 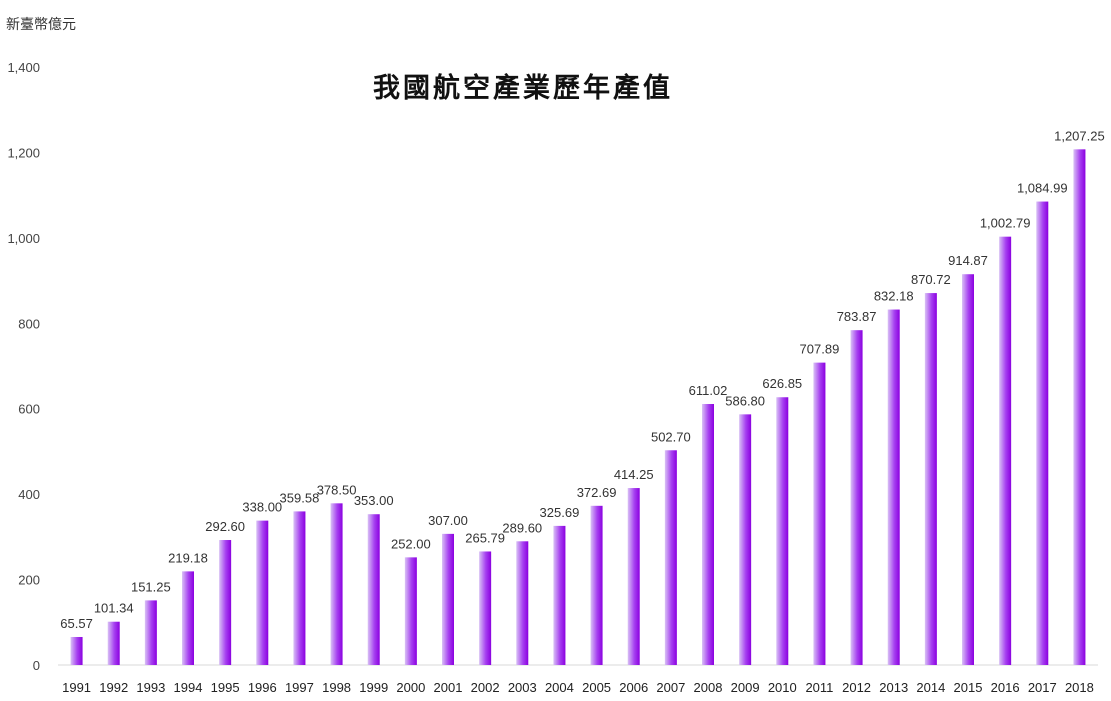 What do you see at coordinates (76, 687) in the screenshot?
I see `x-tick-label: 1991` at bounding box center [76, 687].